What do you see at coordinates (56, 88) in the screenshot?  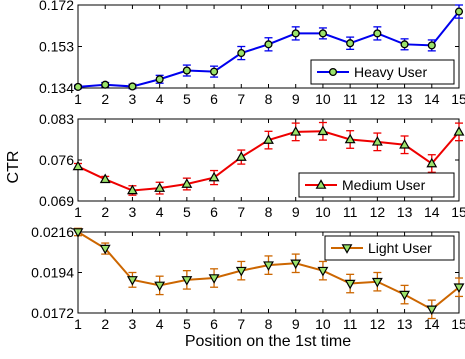 I see `y-tick-label: 0.134` at bounding box center [56, 88].